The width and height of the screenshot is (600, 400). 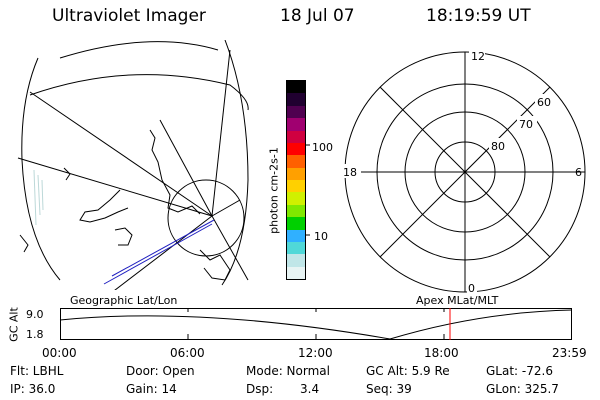 I want to click on polar-lat-60: 60, so click(x=544, y=102).